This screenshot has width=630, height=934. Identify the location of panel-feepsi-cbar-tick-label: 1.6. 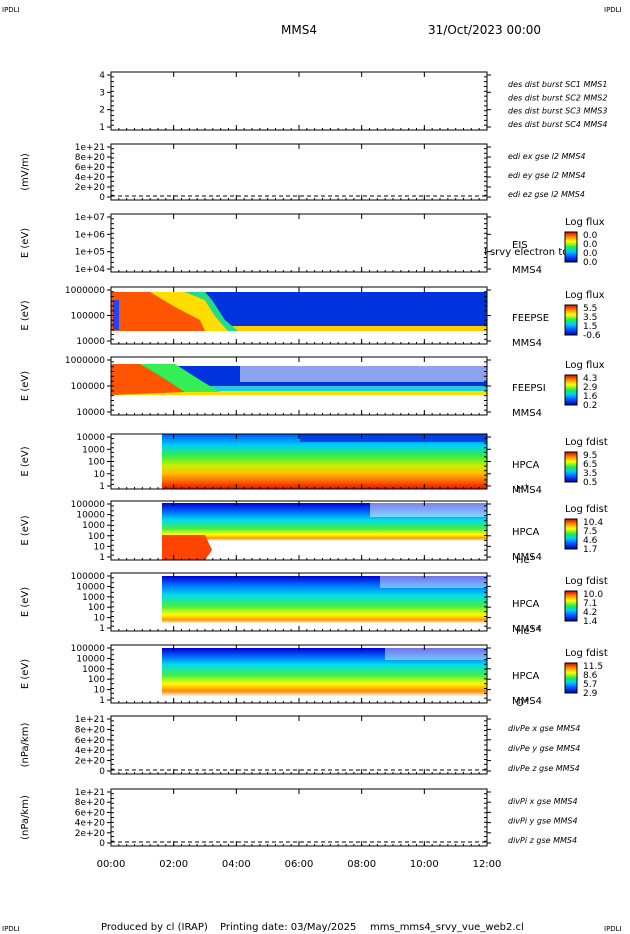
(590, 397).